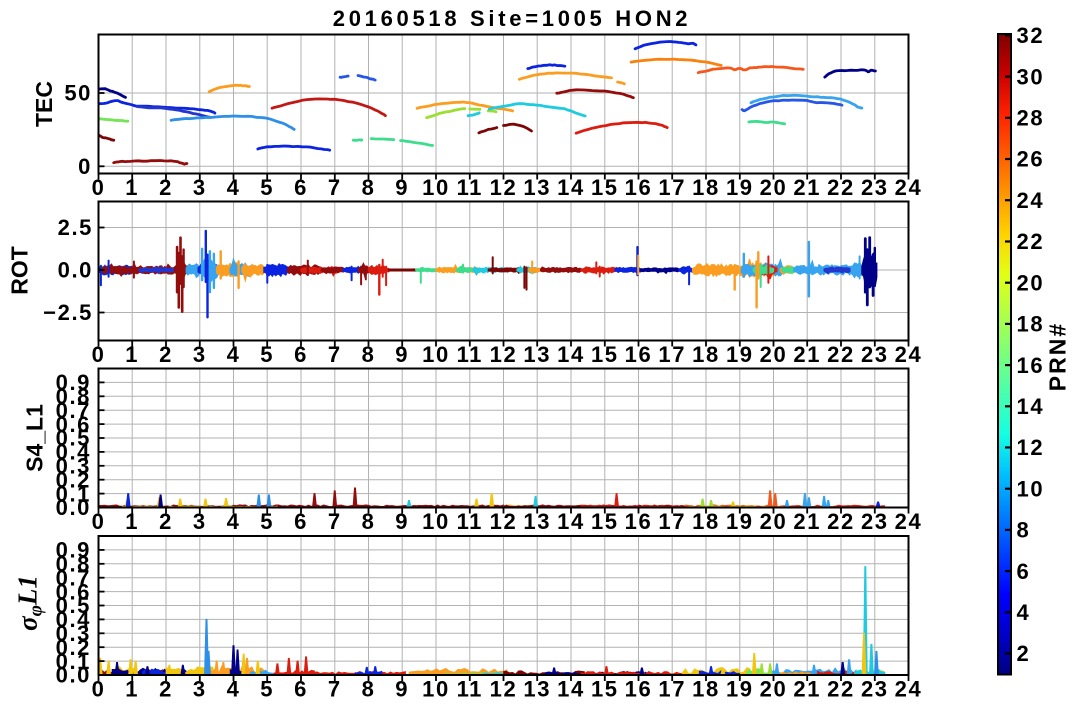  Describe the element at coordinates (1031, 76) in the screenshot. I see `svg-text: 30` at that location.